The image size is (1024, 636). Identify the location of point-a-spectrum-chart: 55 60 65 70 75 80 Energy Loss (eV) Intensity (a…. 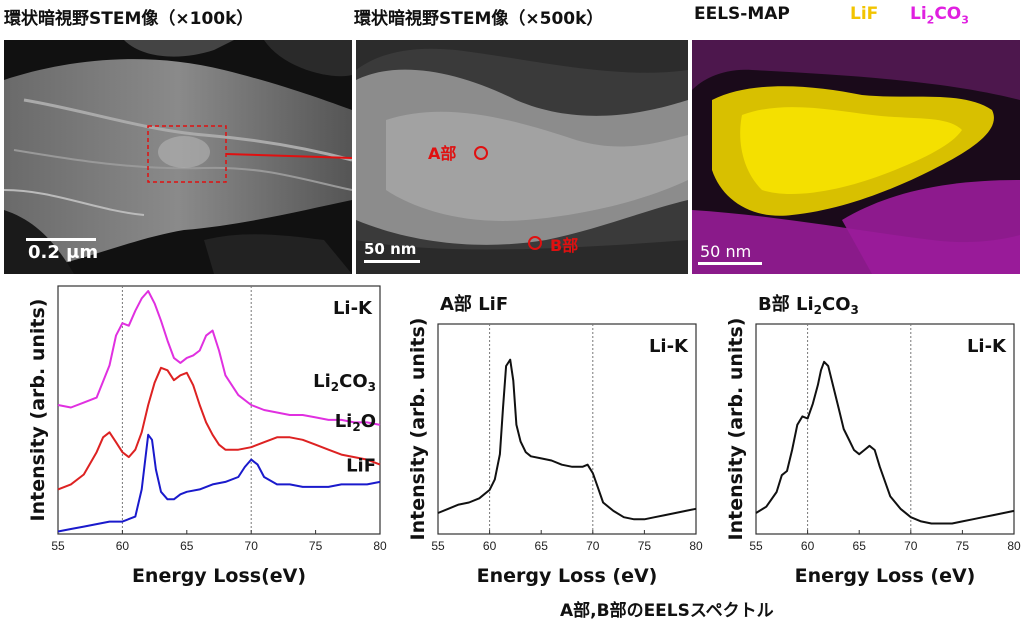
(555, 440).